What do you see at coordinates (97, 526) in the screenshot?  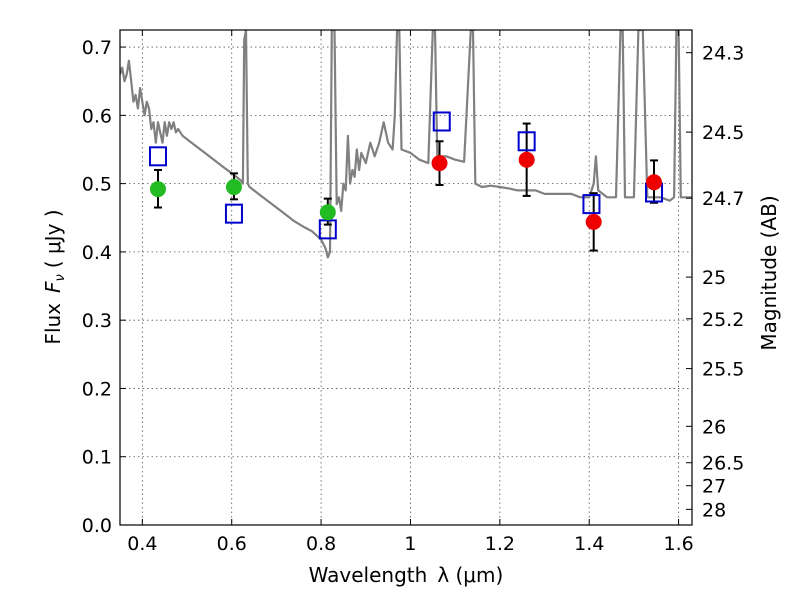 I see `y-tick-label: 0.0` at bounding box center [97, 526].